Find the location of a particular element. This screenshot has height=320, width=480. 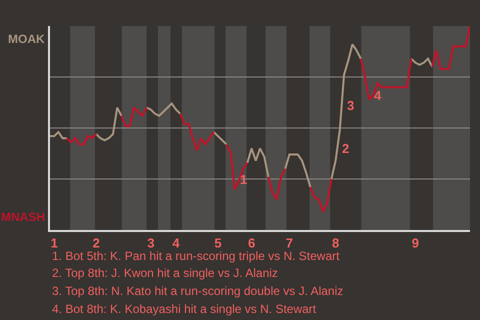

x-tick-label: 7 is located at coordinates (290, 243).